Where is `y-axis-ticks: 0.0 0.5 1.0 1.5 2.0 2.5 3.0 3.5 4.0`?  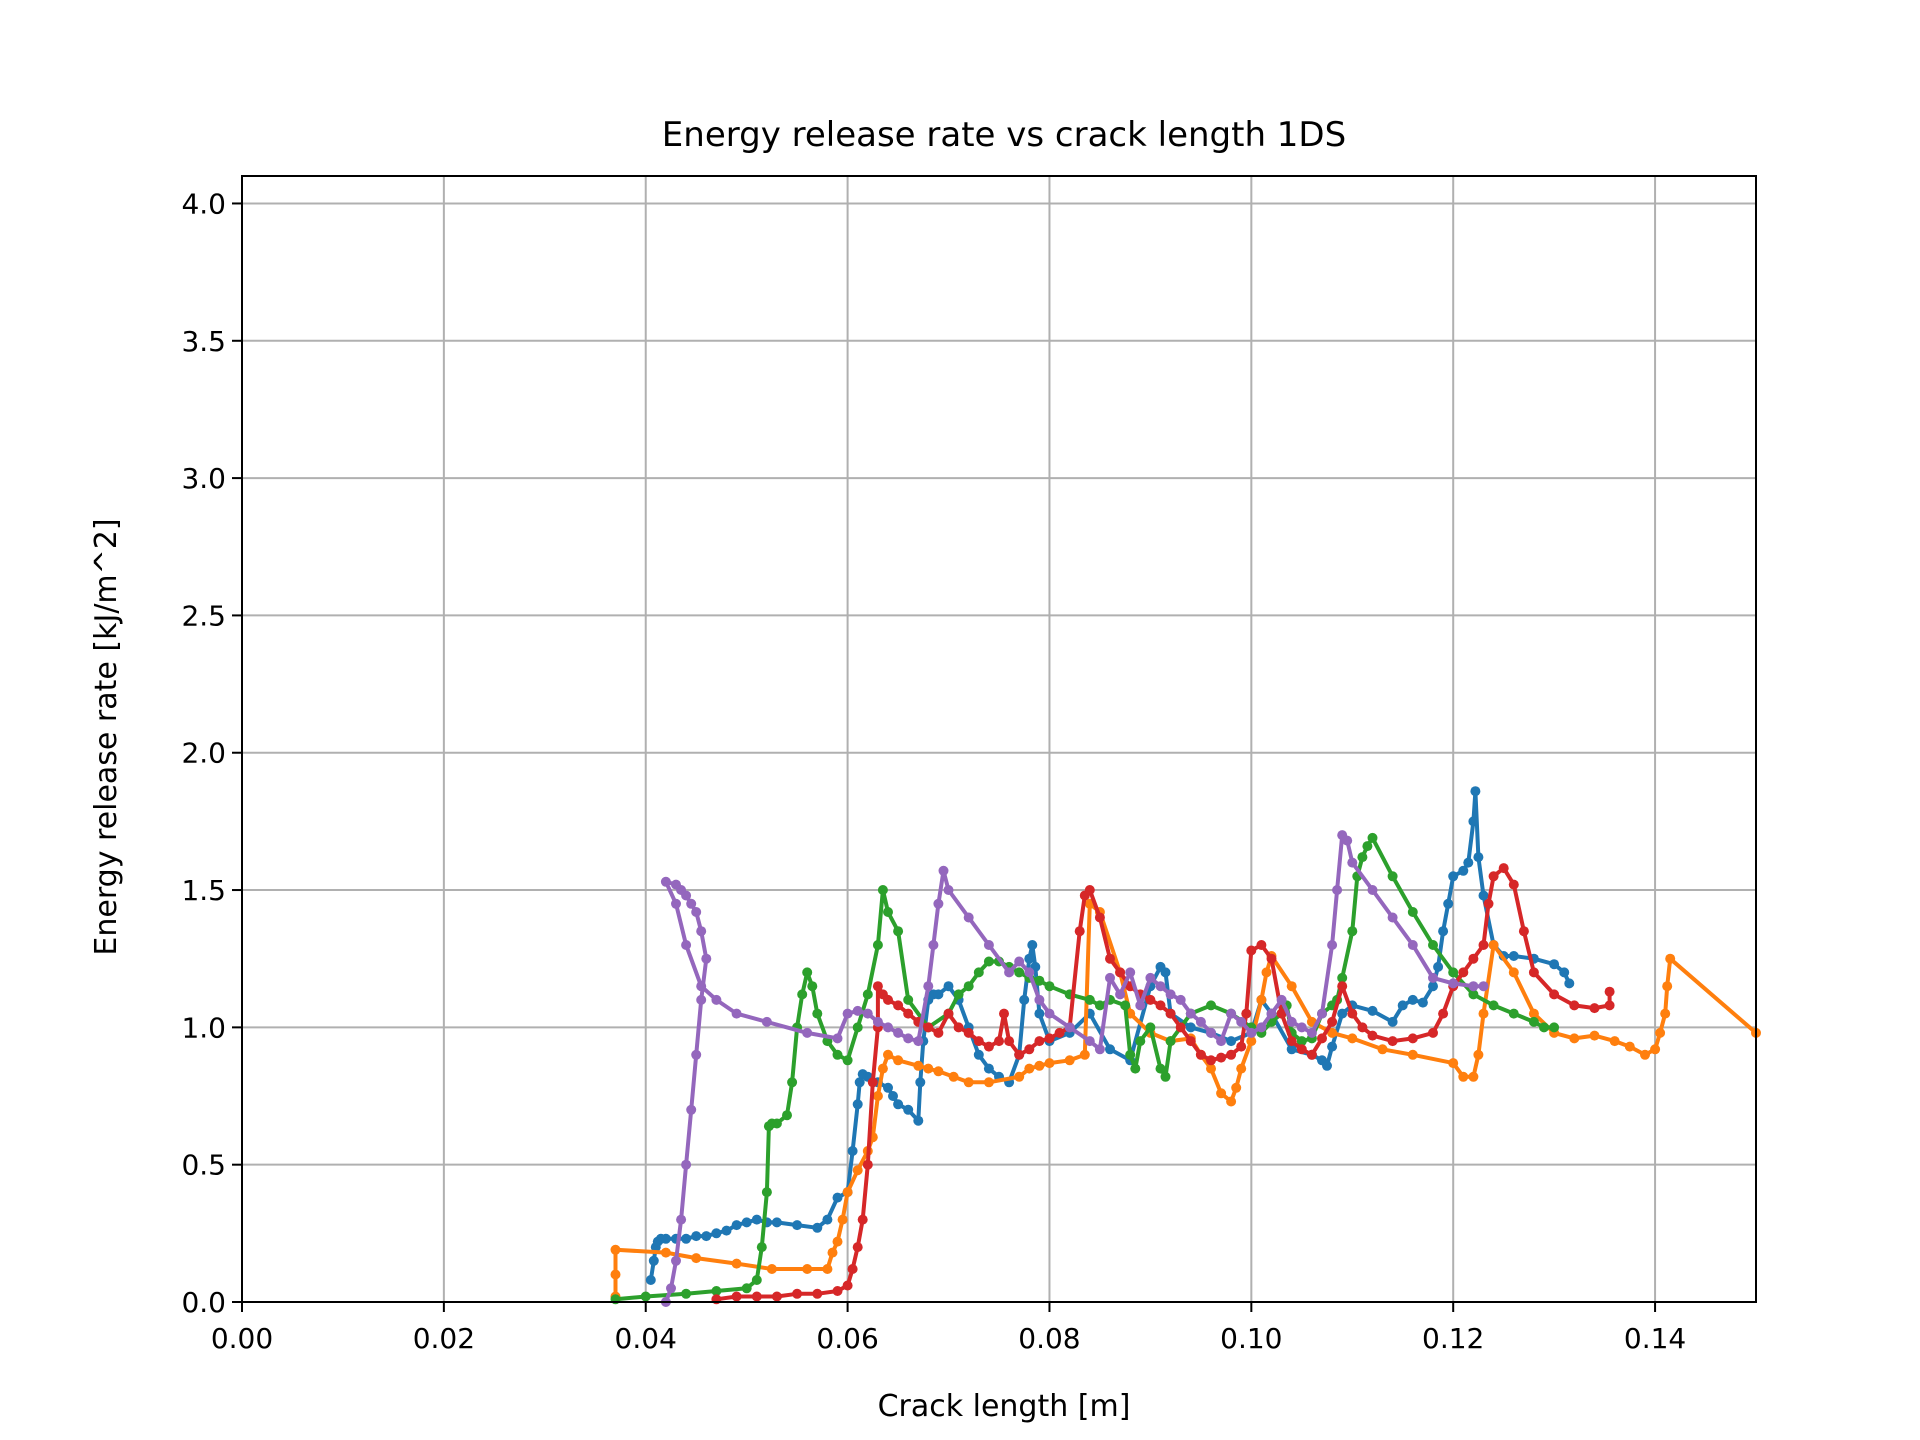 y-axis-ticks: 0.0 0.5 1.0 1.5 2.0 2.5 3.0 3.5 4.0 is located at coordinates (211, 753).